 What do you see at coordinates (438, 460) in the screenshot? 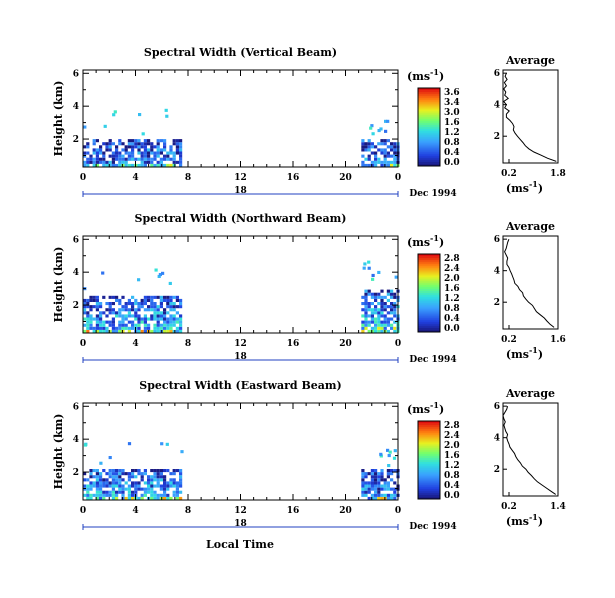
I see `colorbar: 2.82.42.01.61.20.80.40.0` at bounding box center [438, 460].